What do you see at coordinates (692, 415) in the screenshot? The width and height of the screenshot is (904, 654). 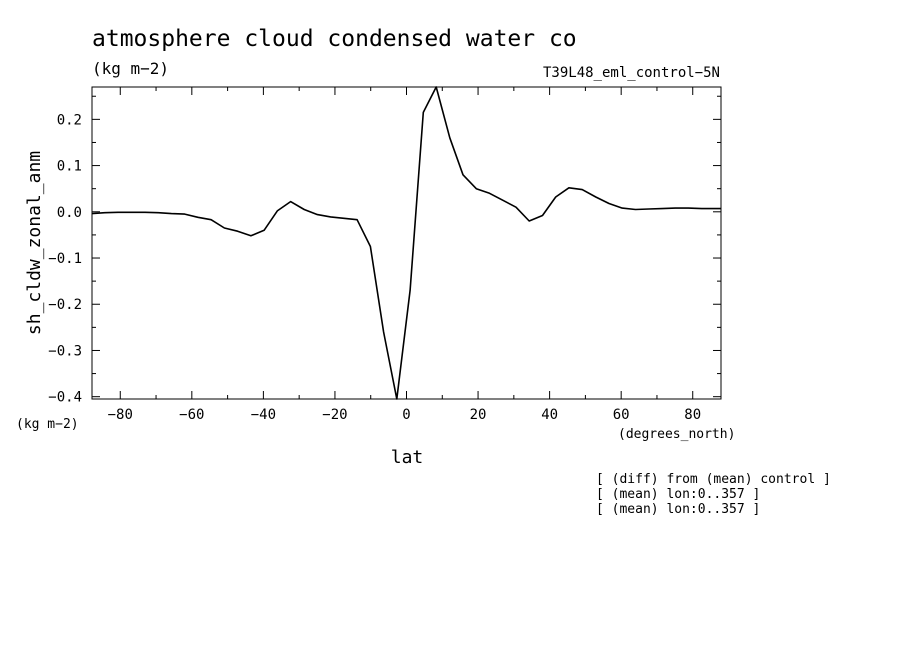 I see `x-tick-label: 80` at bounding box center [692, 415].